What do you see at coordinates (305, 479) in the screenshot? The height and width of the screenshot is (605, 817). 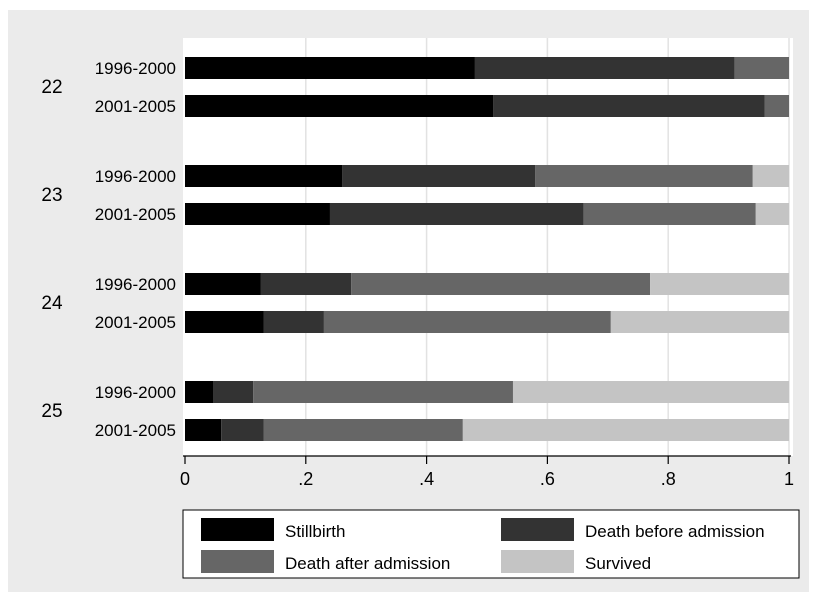 I see `x-tick-label: .2` at bounding box center [305, 479].